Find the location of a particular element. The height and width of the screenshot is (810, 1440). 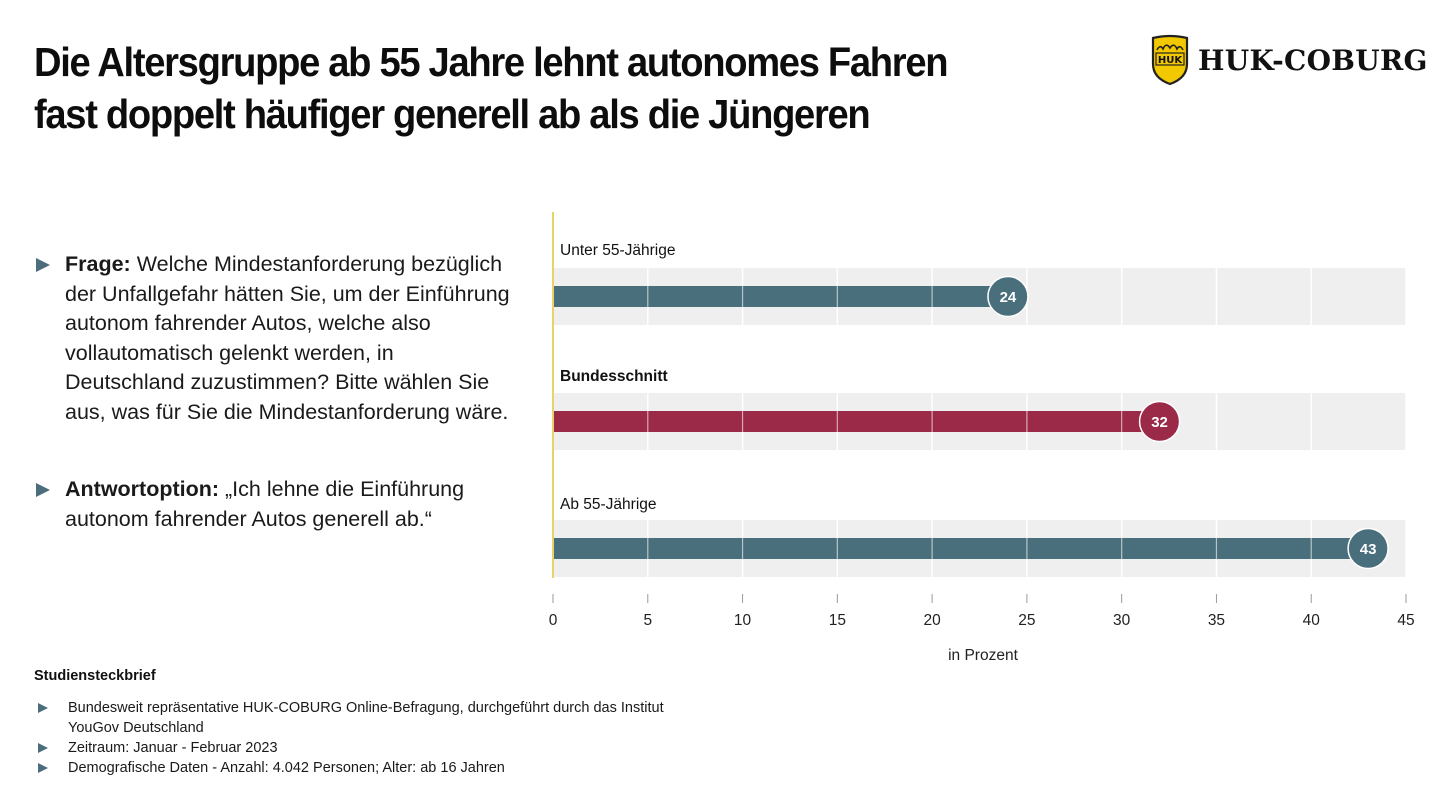

study-brief-heading: Studiensteckbrief is located at coordinates (95, 676).